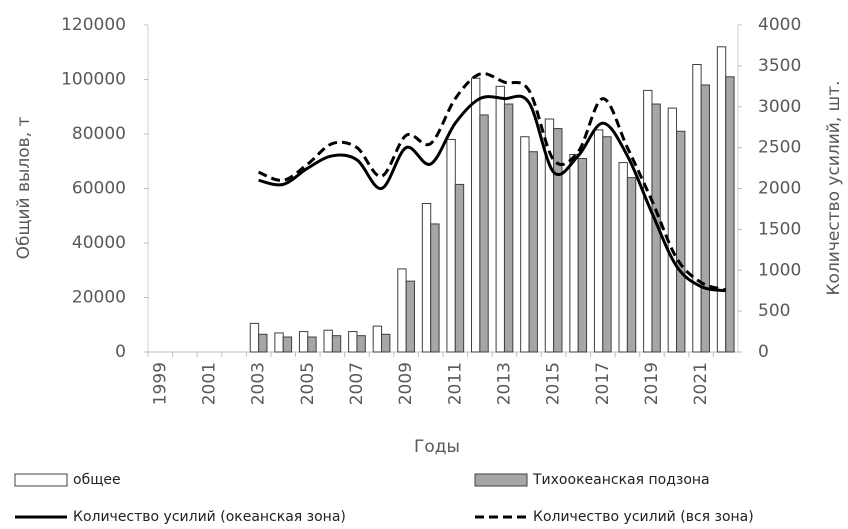  Describe the element at coordinates (701, 383) in the screenshot. I see `x-tick-label: 2021` at that location.